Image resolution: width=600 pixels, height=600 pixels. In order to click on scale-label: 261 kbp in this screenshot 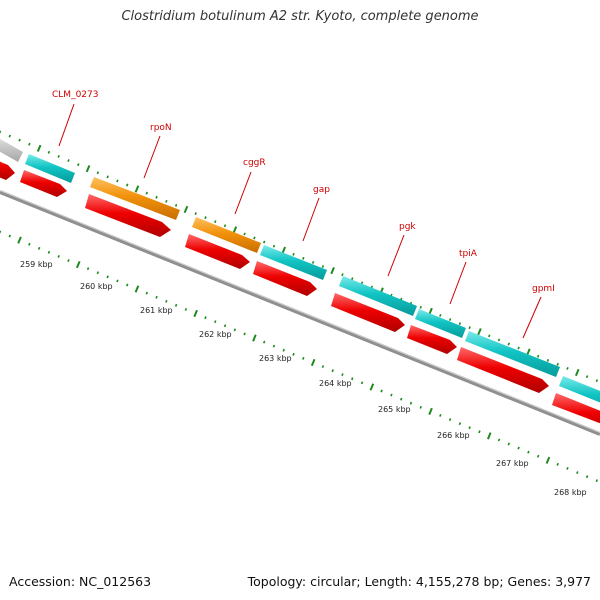, I will do `click(156, 310)`.